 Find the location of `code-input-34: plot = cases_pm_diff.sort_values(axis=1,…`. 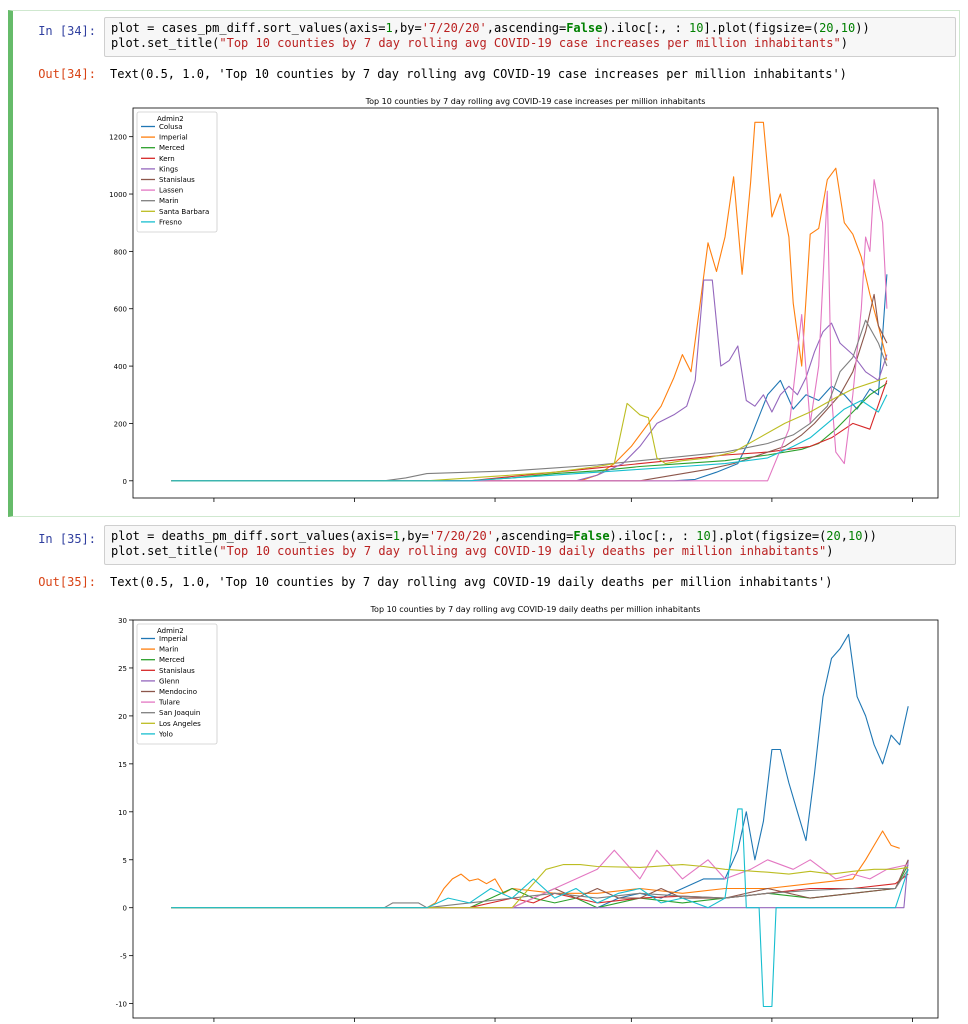

code-input-34: plot = cases_pm_diff.sort_values(axis=1,… is located at coordinates (530, 37).